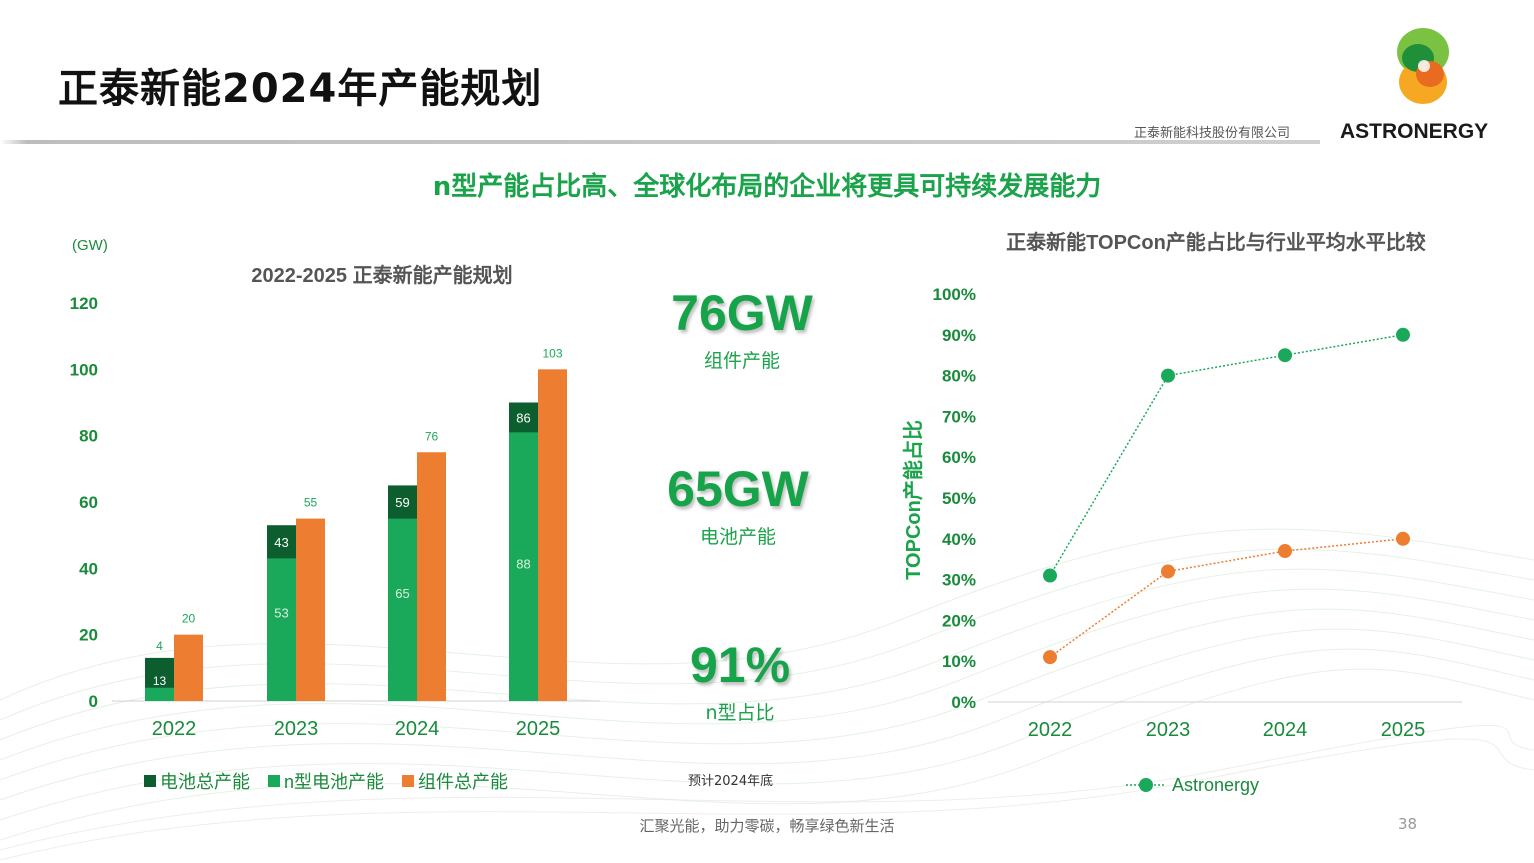 This screenshot has width=1534, height=863. Describe the element at coordinates (1050, 730) in the screenshot. I see `line-x-tick-label: 2022` at that location.